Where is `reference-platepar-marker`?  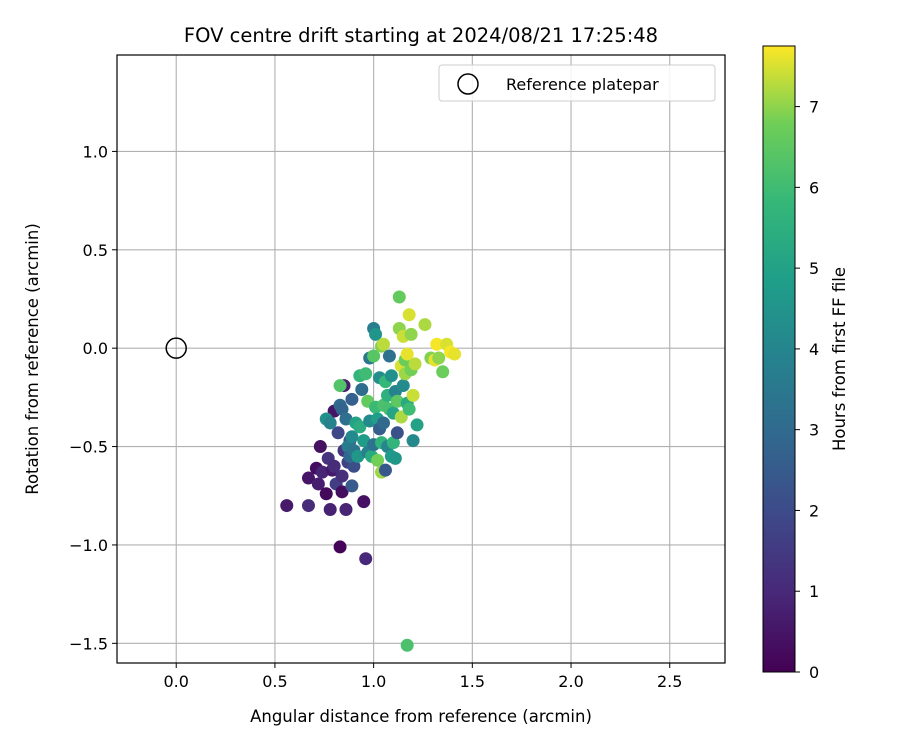 reference-platepar-marker is located at coordinates (176, 348).